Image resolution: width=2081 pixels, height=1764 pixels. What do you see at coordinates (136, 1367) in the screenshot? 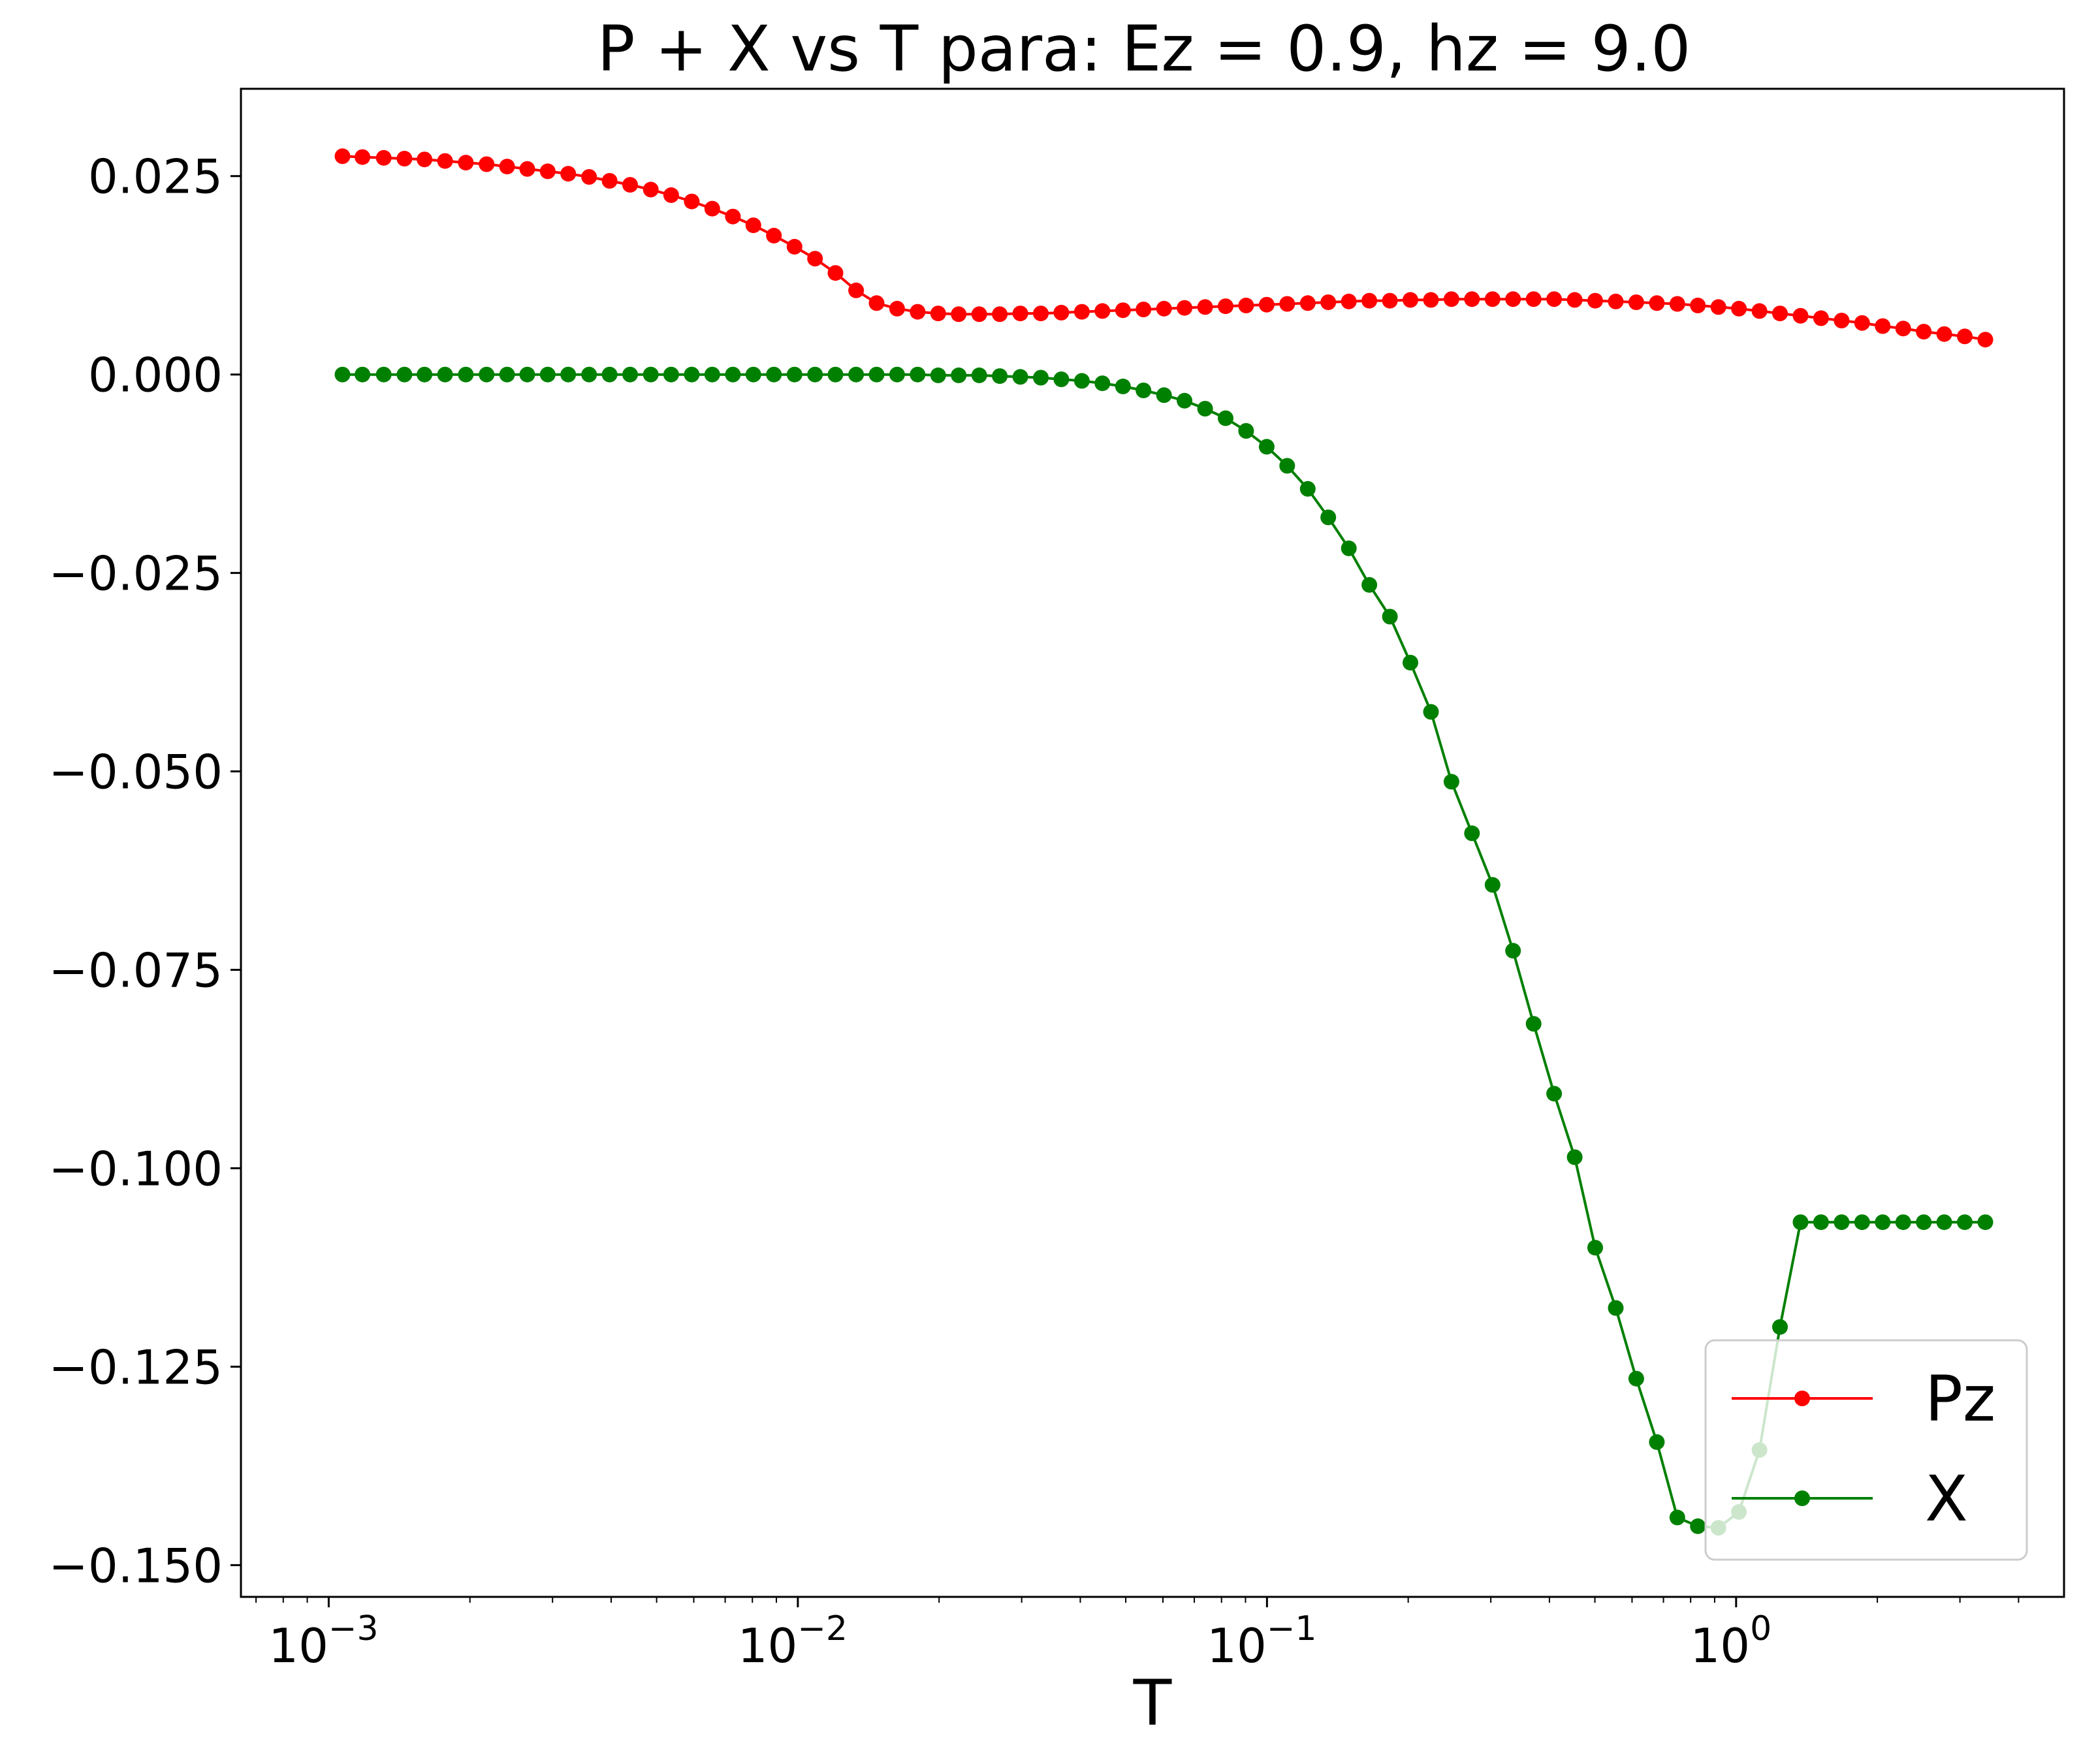
I see `y-tick-label: −0.125` at bounding box center [136, 1367].